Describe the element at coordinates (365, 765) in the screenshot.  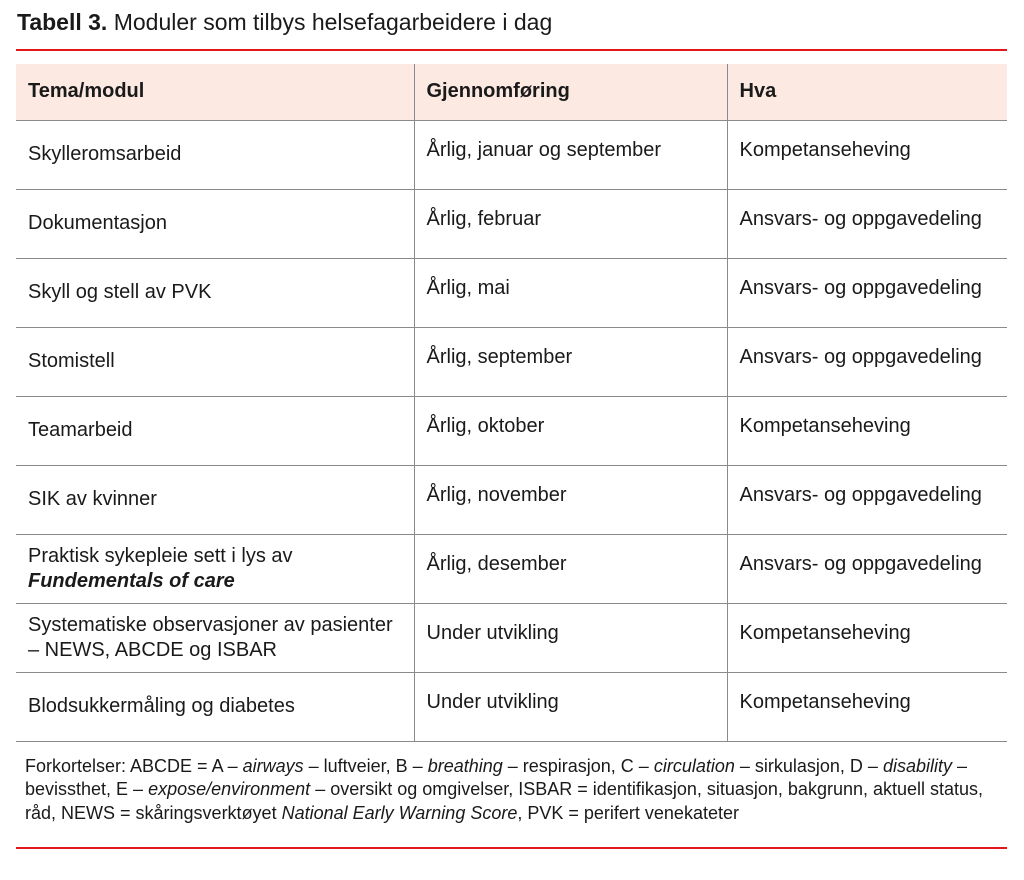
I see `footnote-segment: – luftveier, B –` at that location.